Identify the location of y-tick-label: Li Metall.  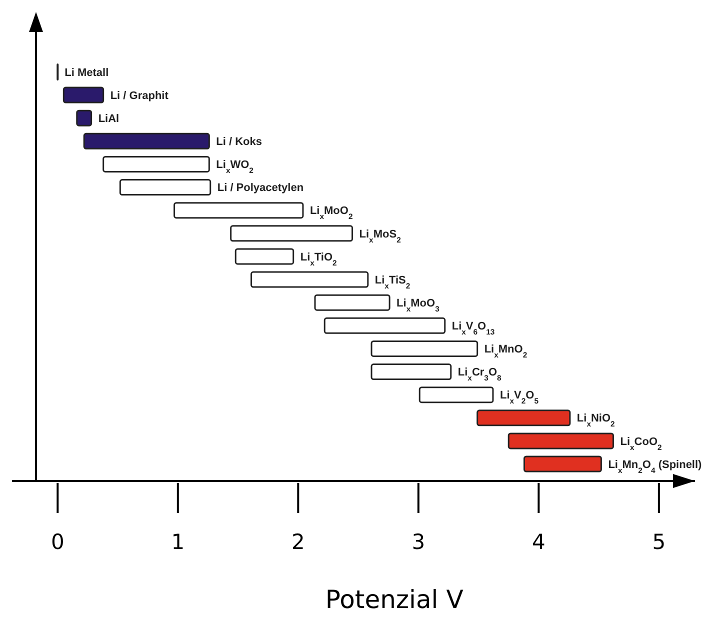
(86, 72).